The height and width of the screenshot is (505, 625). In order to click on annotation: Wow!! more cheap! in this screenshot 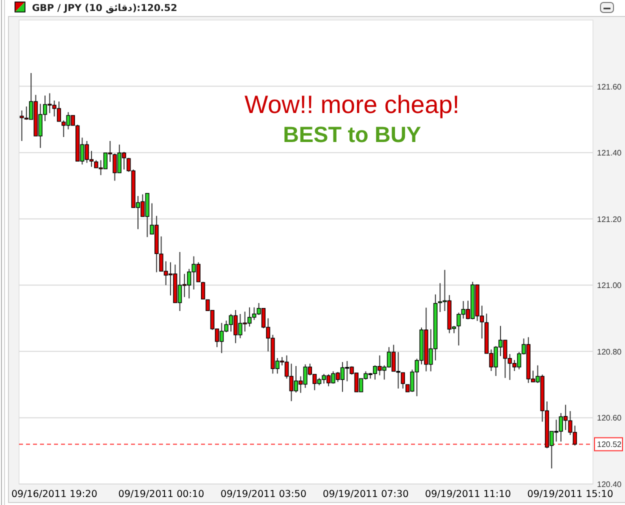, I will do `click(352, 105)`.